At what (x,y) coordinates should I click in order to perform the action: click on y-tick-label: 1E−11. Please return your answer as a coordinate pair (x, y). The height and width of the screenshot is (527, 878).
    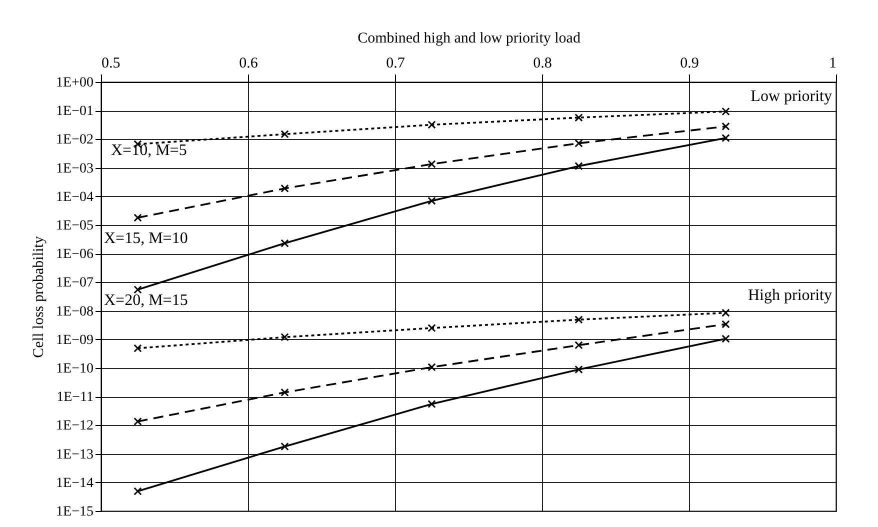
    Looking at the image, I should click on (75, 398).